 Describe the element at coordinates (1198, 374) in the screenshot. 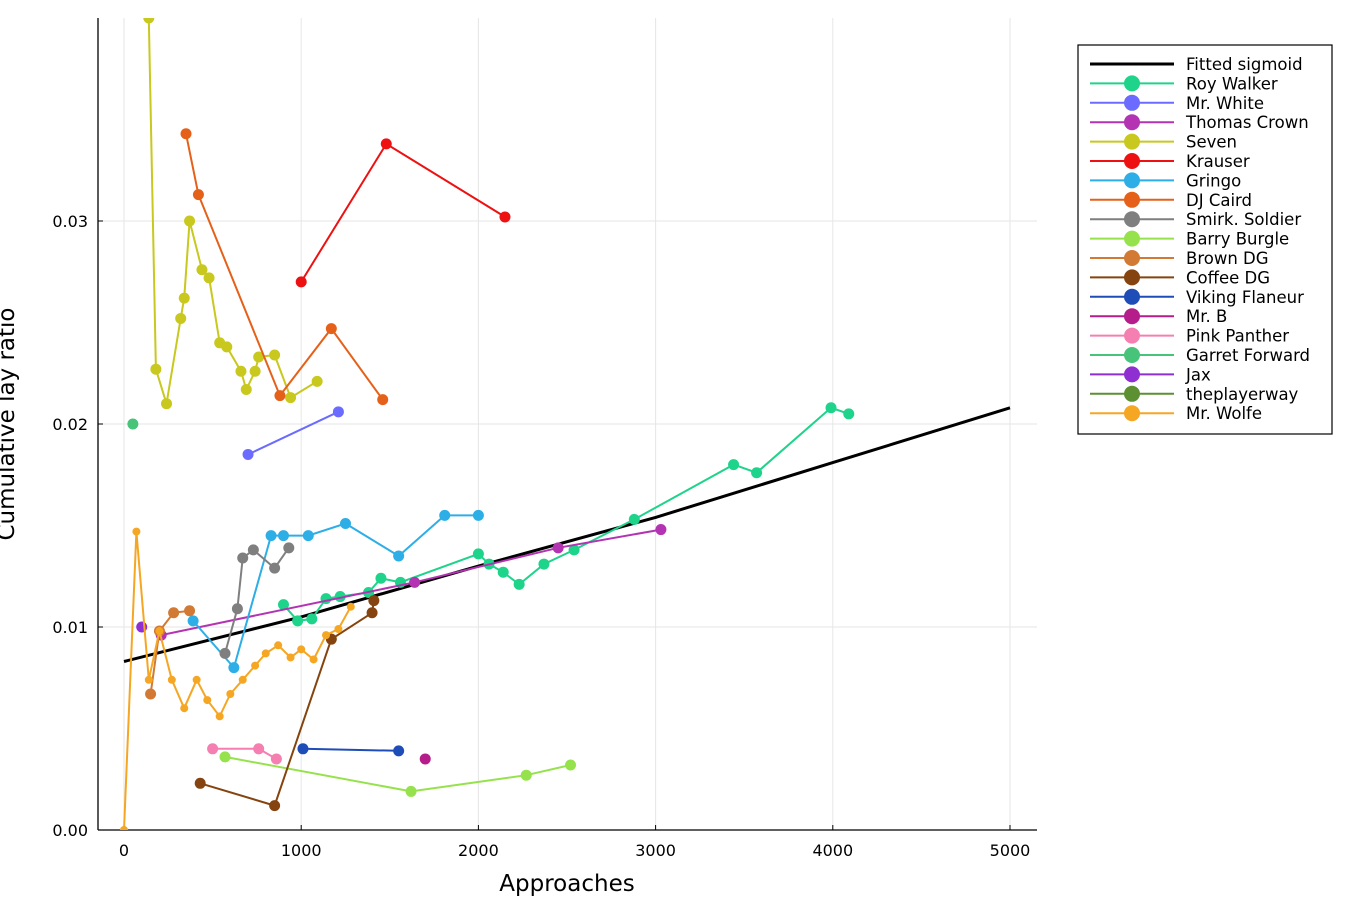

I see `legend-label: Jax` at that location.